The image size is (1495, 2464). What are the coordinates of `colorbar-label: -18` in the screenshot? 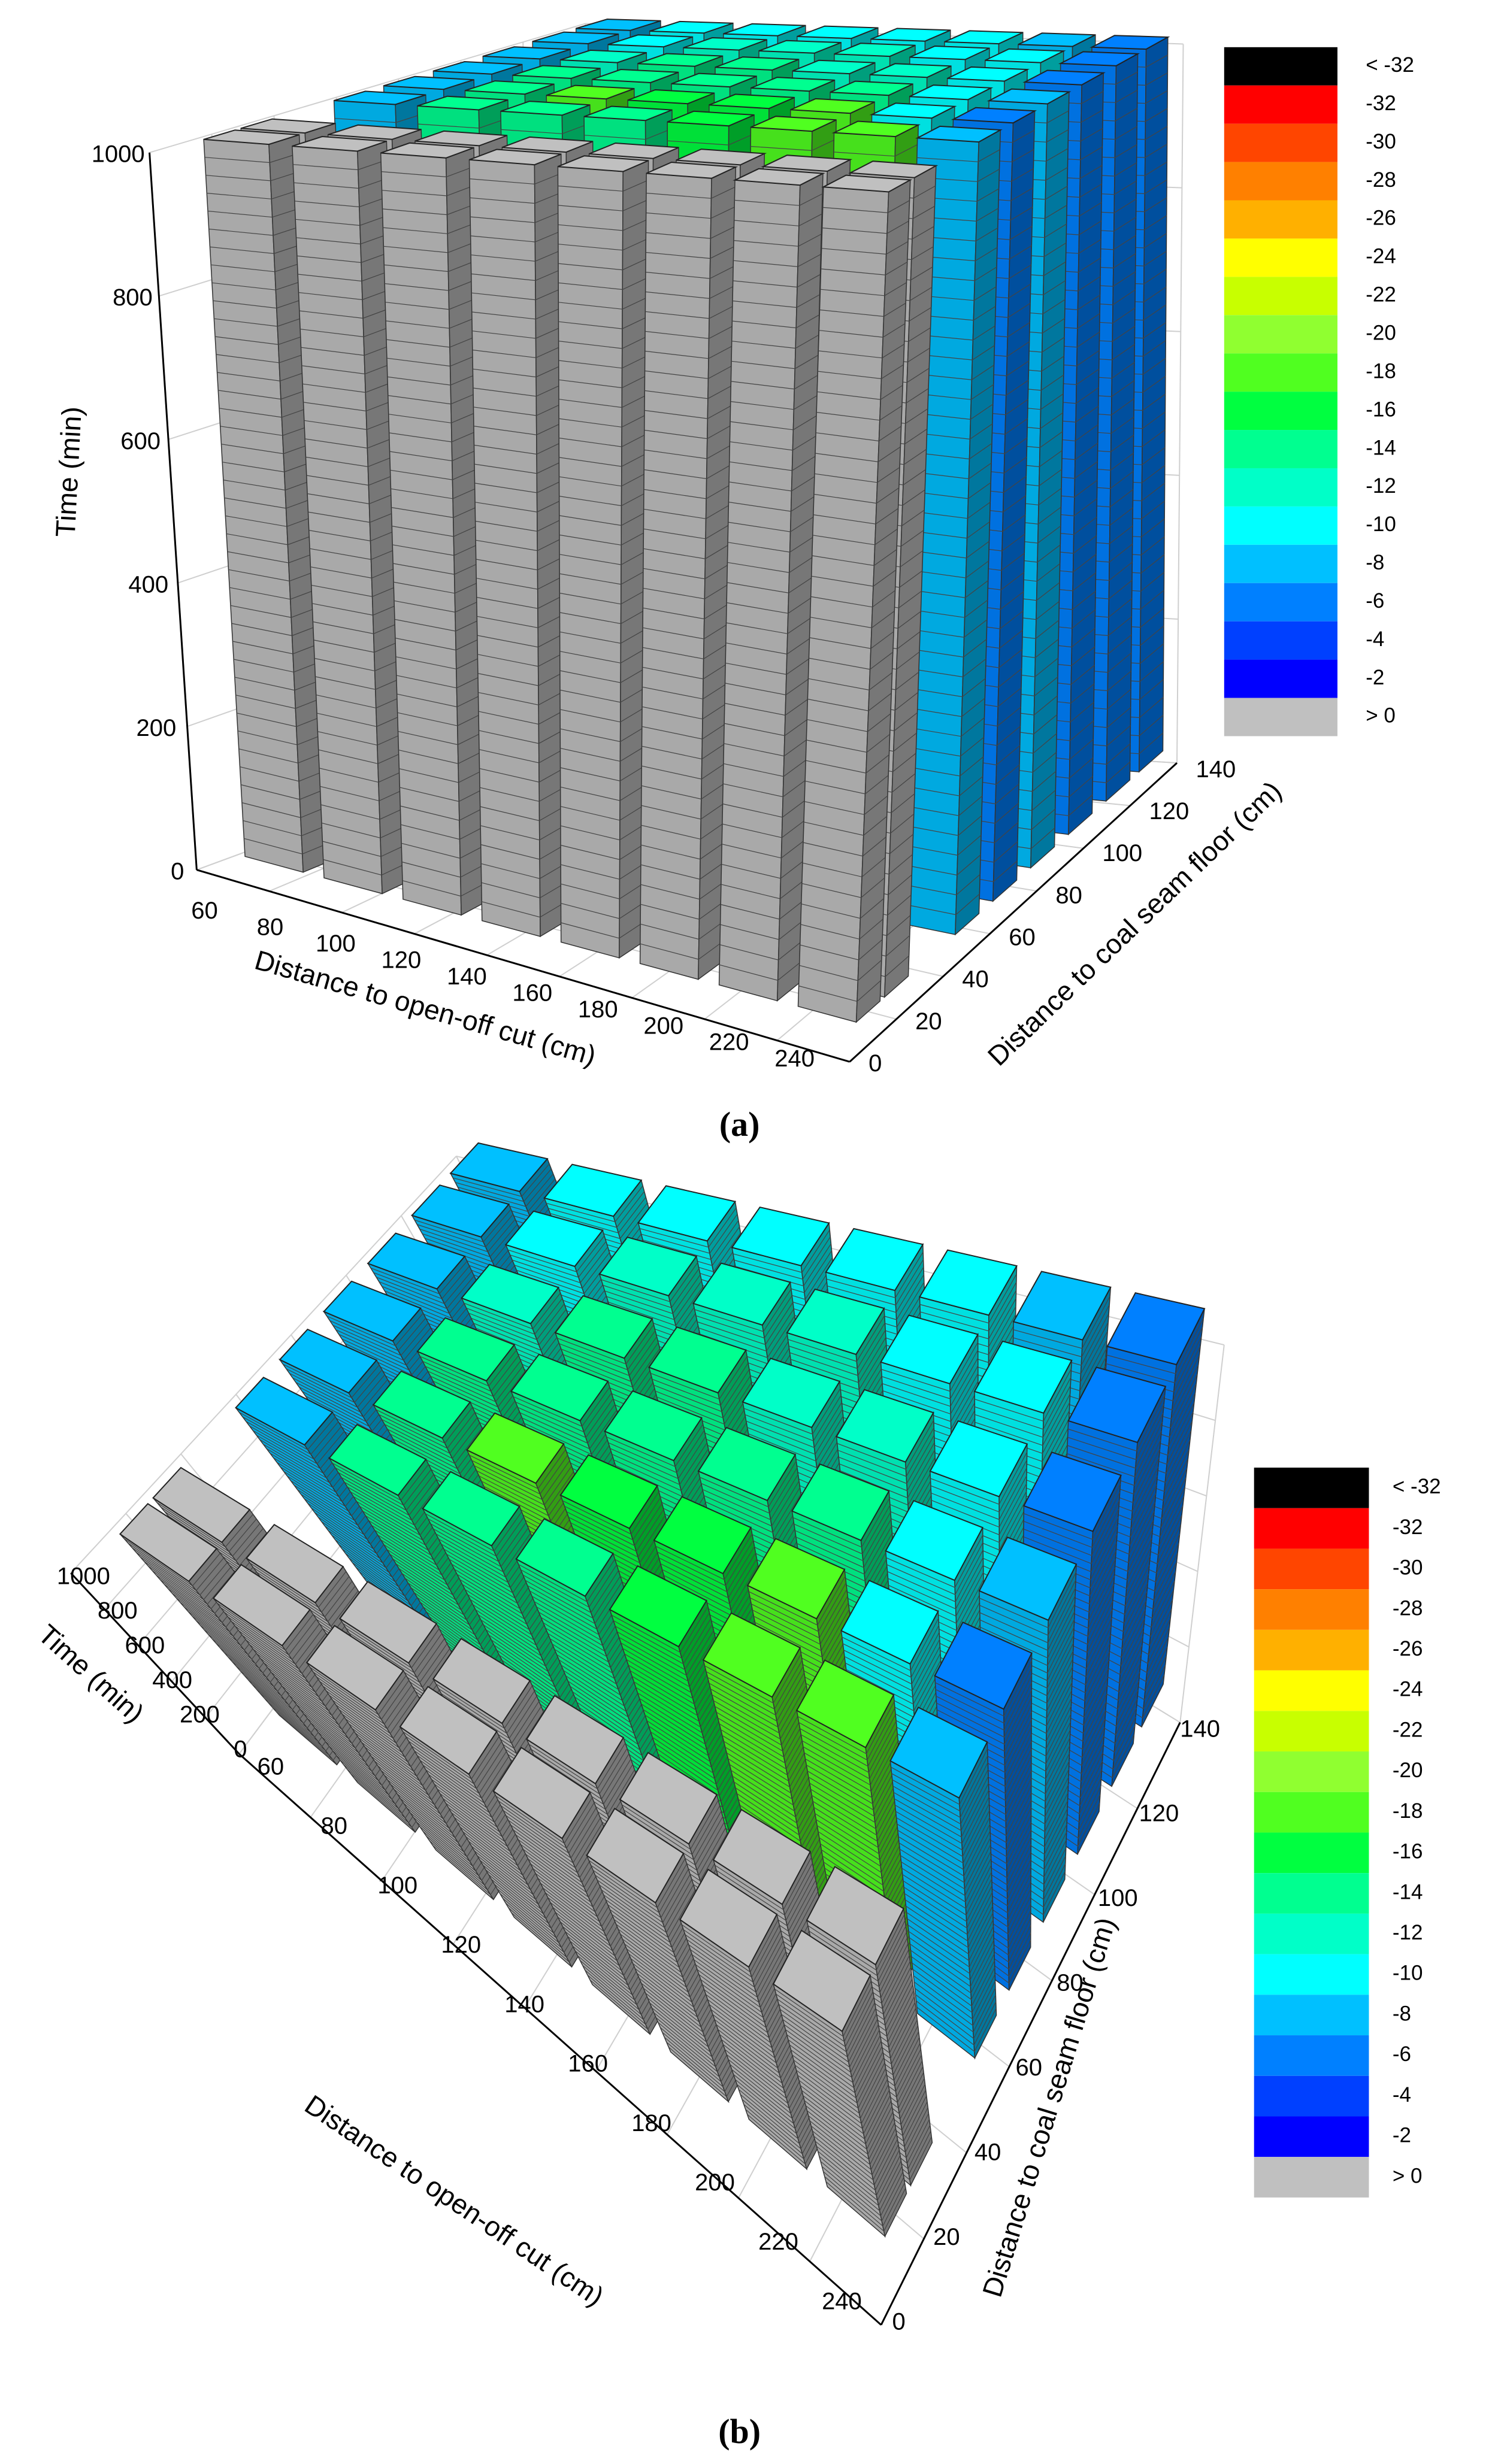 It's located at (1408, 1811).